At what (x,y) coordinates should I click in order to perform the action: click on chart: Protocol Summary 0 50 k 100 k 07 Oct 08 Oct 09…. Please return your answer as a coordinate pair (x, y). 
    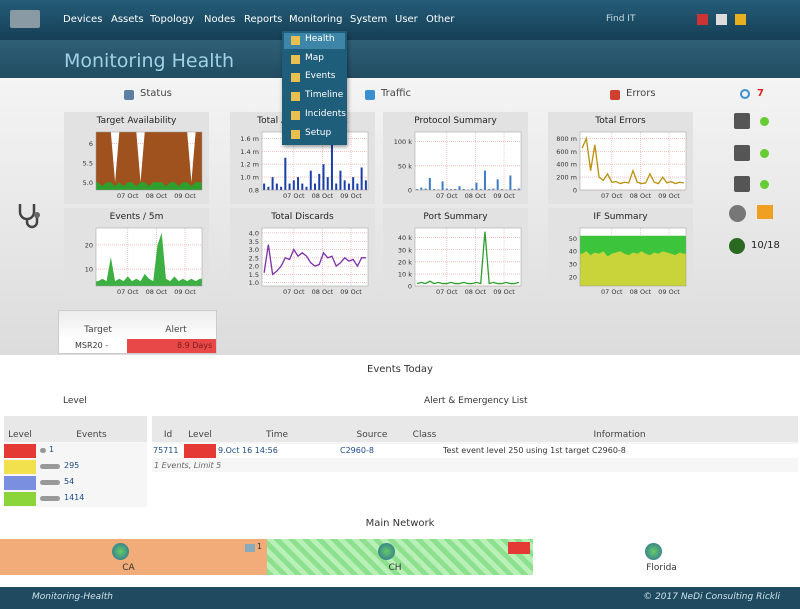
    Looking at the image, I should click on (455, 158).